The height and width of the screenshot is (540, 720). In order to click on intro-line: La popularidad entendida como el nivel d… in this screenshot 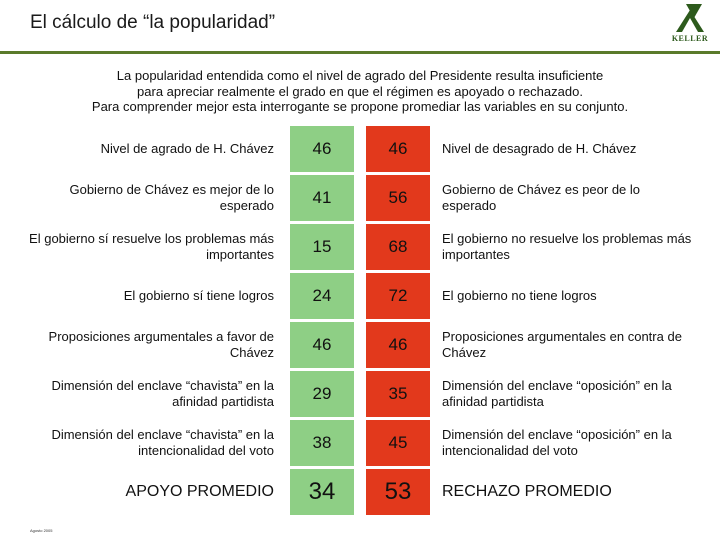, I will do `click(360, 75)`.